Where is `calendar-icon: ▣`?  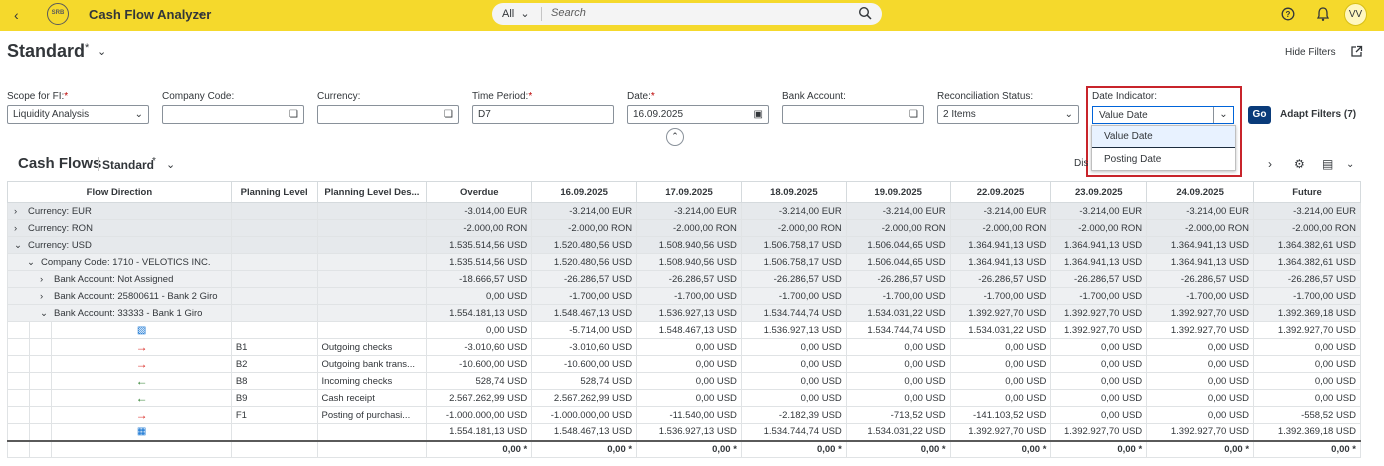
calendar-icon: ▣ is located at coordinates (758, 114).